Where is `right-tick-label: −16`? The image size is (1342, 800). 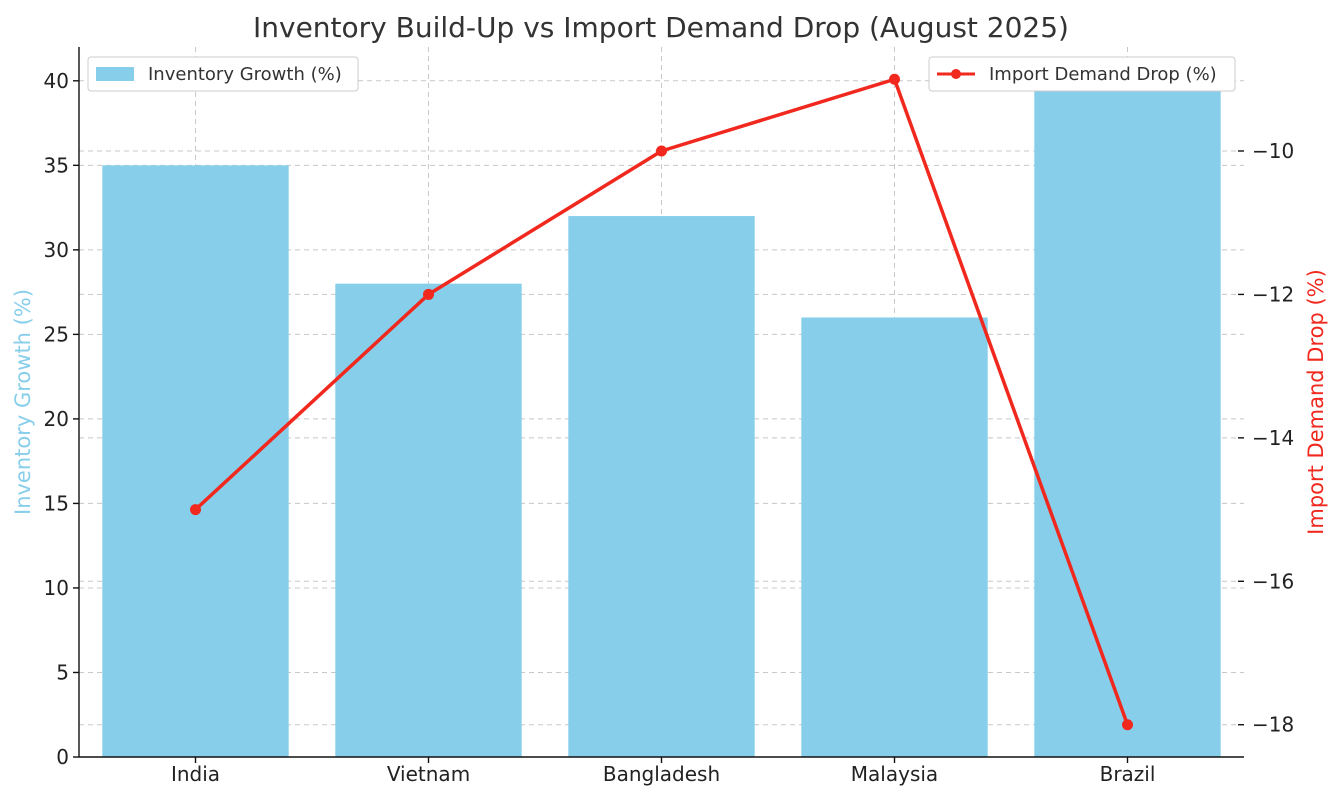 right-tick-label: −16 is located at coordinates (1273, 581).